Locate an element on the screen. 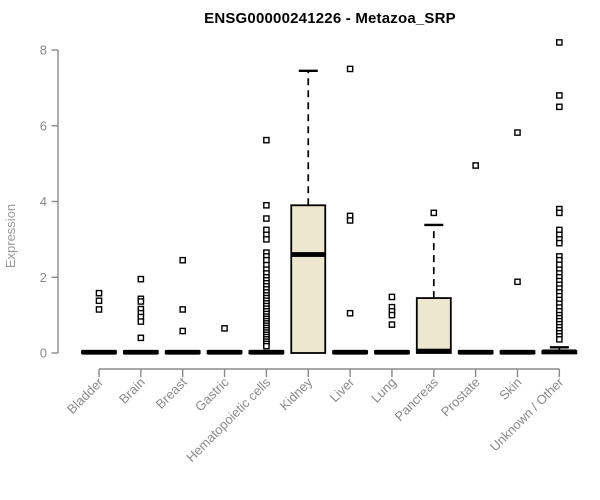 This screenshot has width=600, height=500. boxplot-bladder is located at coordinates (99, 322).